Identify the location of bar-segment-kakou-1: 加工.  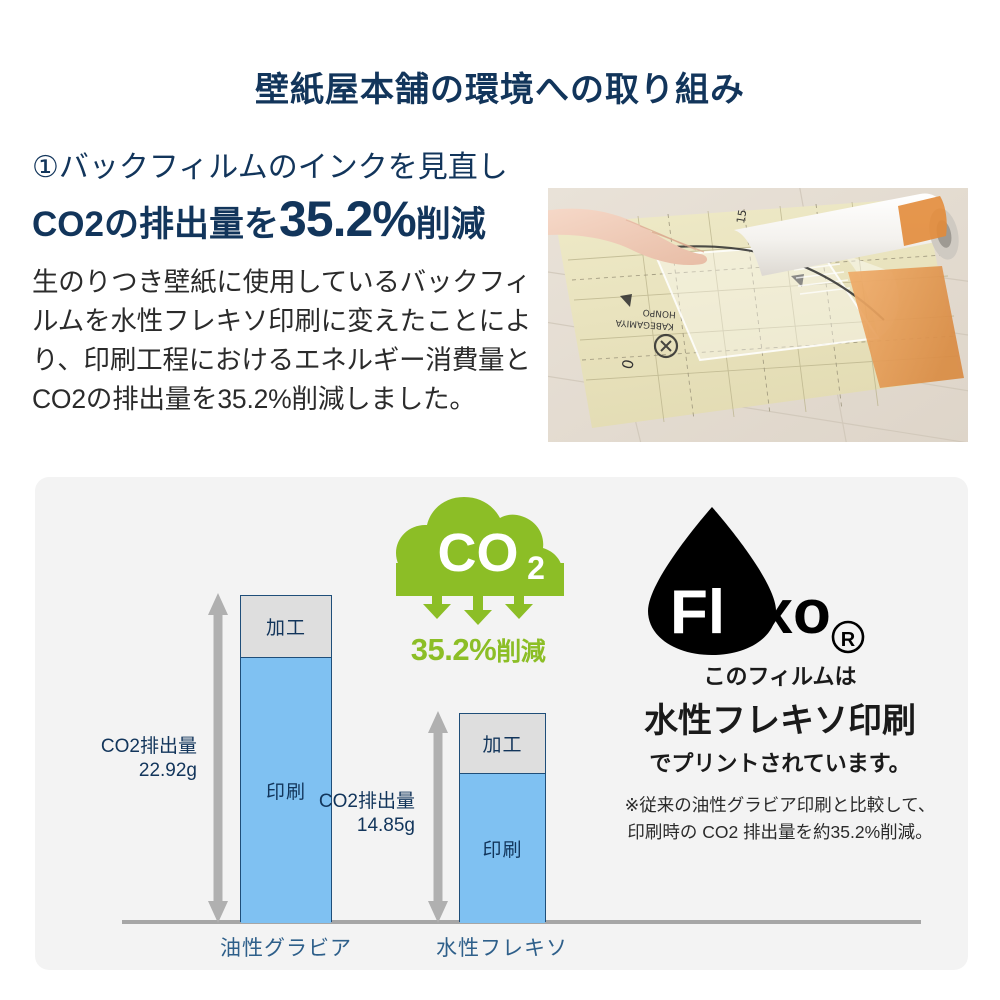
(286, 627).